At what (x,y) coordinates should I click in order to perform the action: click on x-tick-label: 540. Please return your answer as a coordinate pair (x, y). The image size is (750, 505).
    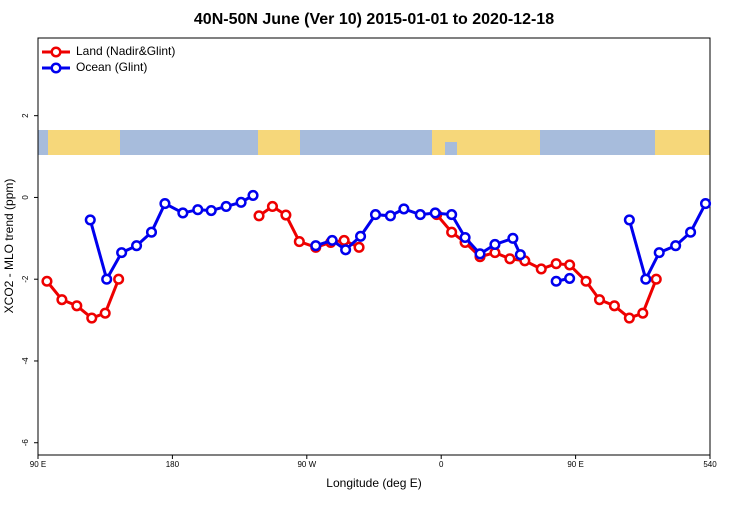
    Looking at the image, I should click on (710, 464).